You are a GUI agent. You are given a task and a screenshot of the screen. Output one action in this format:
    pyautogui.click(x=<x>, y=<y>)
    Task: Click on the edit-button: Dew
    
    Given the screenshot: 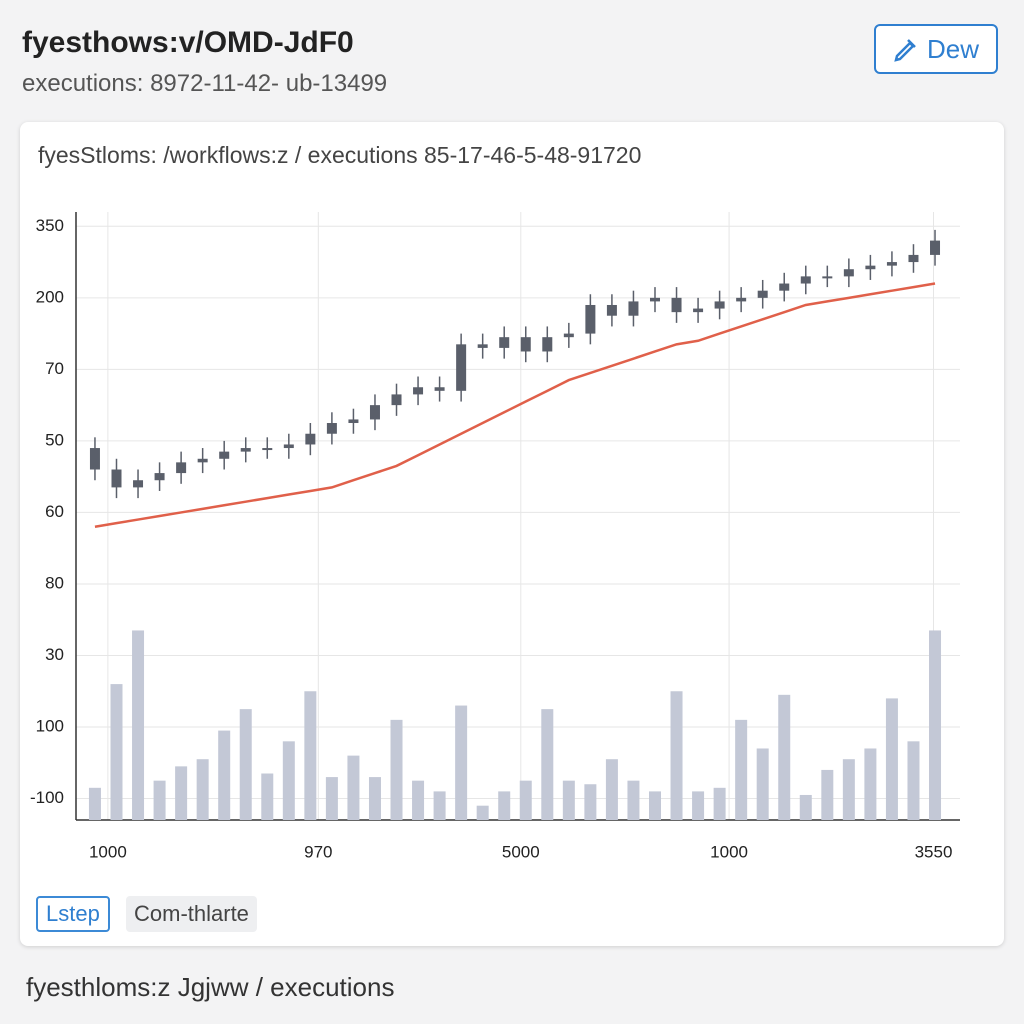 What is the action you would take?
    pyautogui.click(x=936, y=49)
    